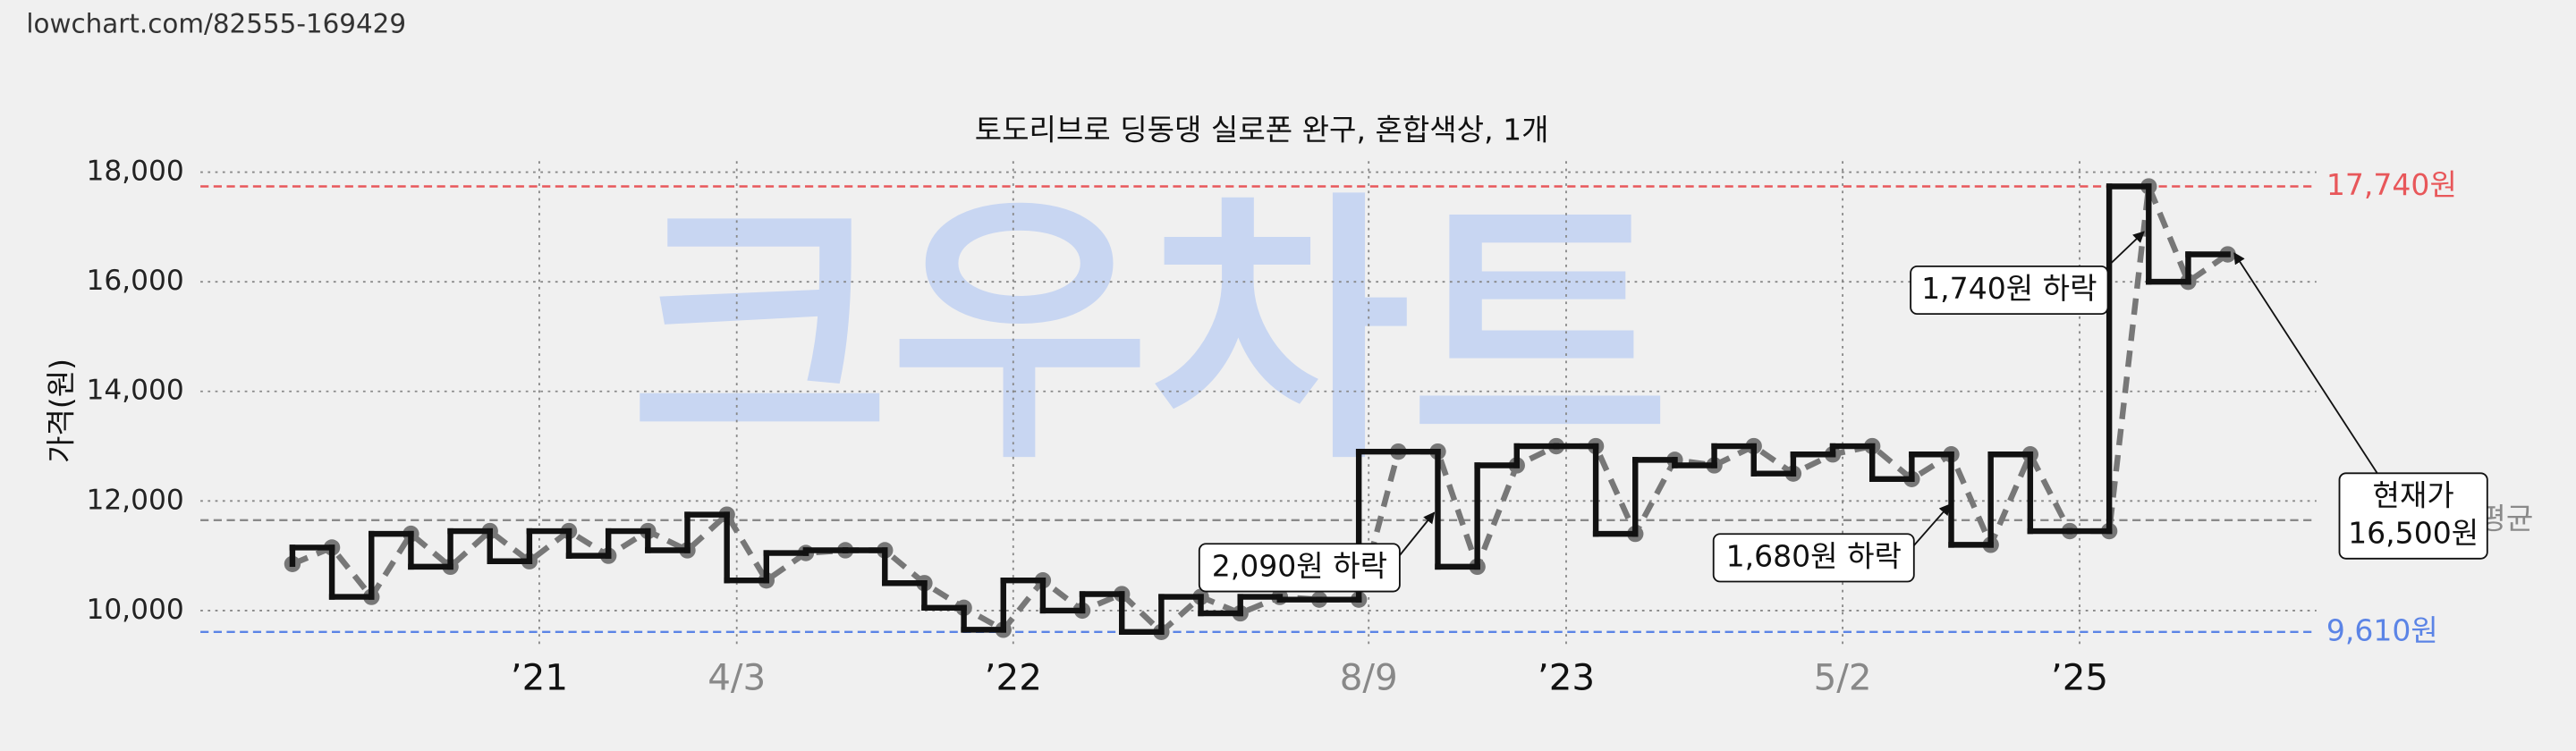 Image resolution: width=2576 pixels, height=751 pixels. What do you see at coordinates (2079, 677) in the screenshot?
I see `x-tick-label: ’25` at bounding box center [2079, 677].